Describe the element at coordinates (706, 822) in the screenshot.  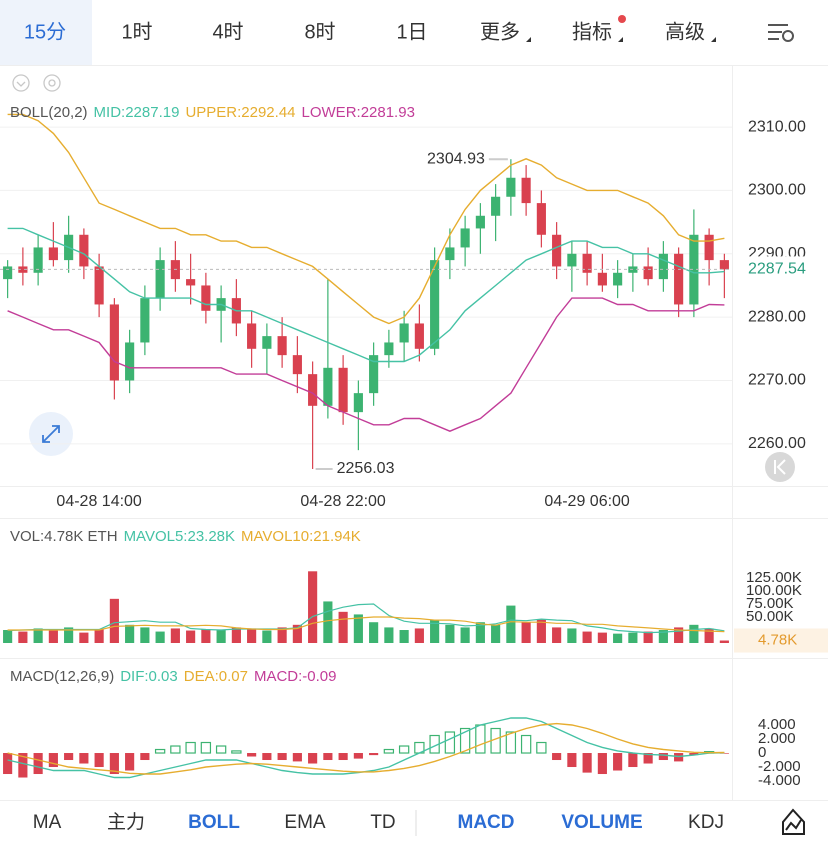
I see `indicator-tab: KDJ` at that location.